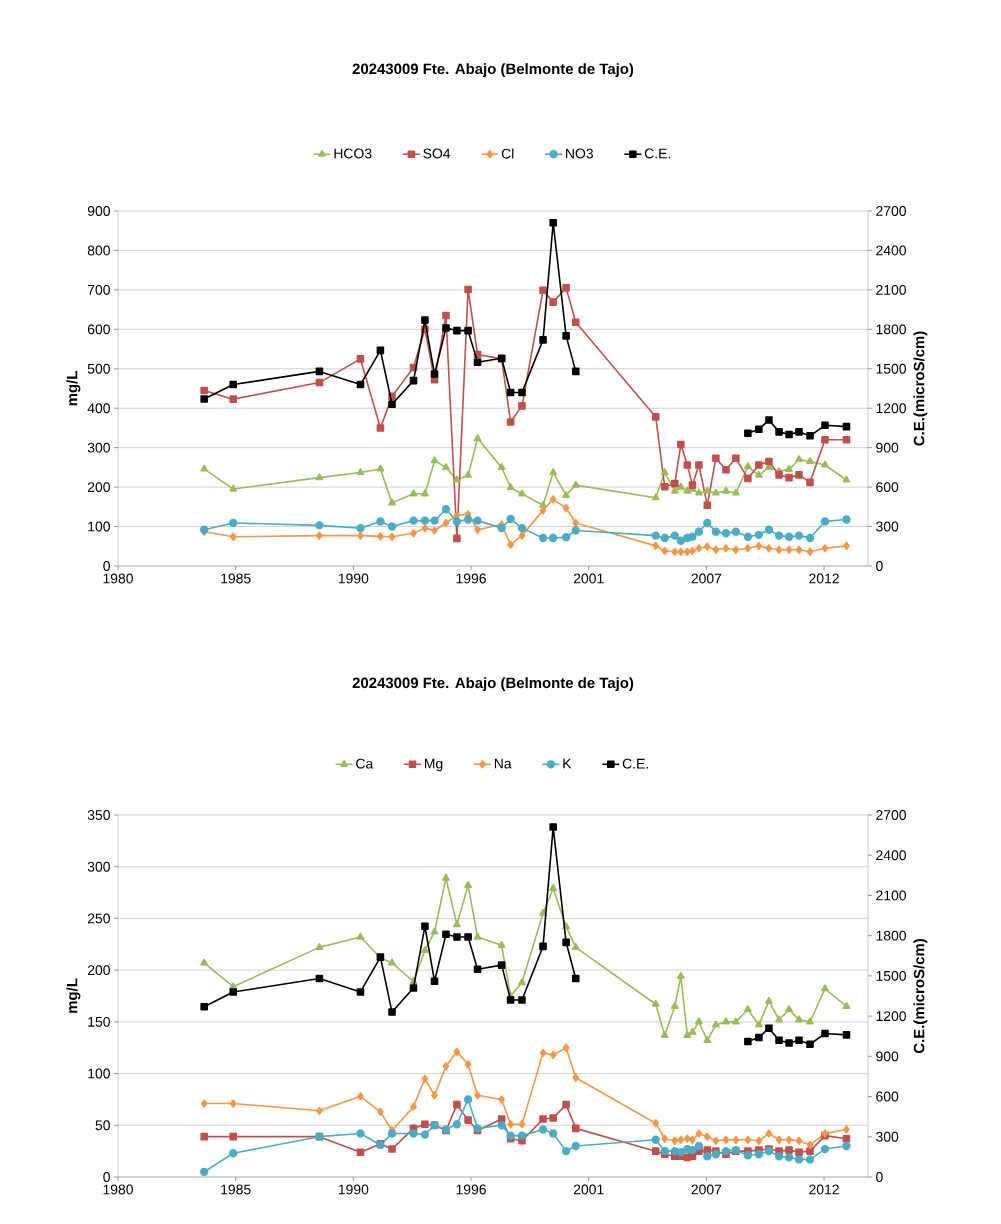 The width and height of the screenshot is (1001, 1224). Describe the element at coordinates (98, 250) in the screenshot. I see `y-tick-label: 800` at that location.